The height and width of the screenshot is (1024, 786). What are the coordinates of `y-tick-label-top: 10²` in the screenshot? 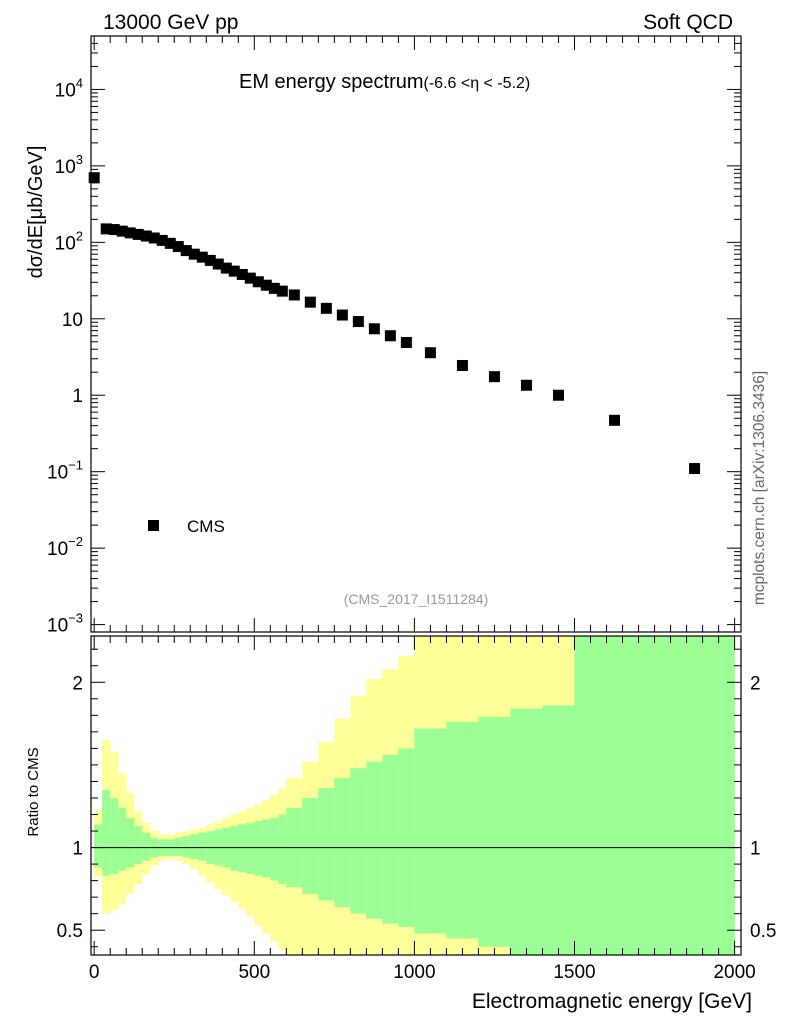 It's located at (69, 241).